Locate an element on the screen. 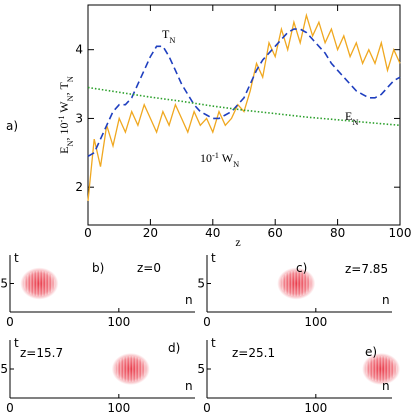 The width and height of the screenshot is (415, 413). annotation: z=15.7 is located at coordinates (41, 353).